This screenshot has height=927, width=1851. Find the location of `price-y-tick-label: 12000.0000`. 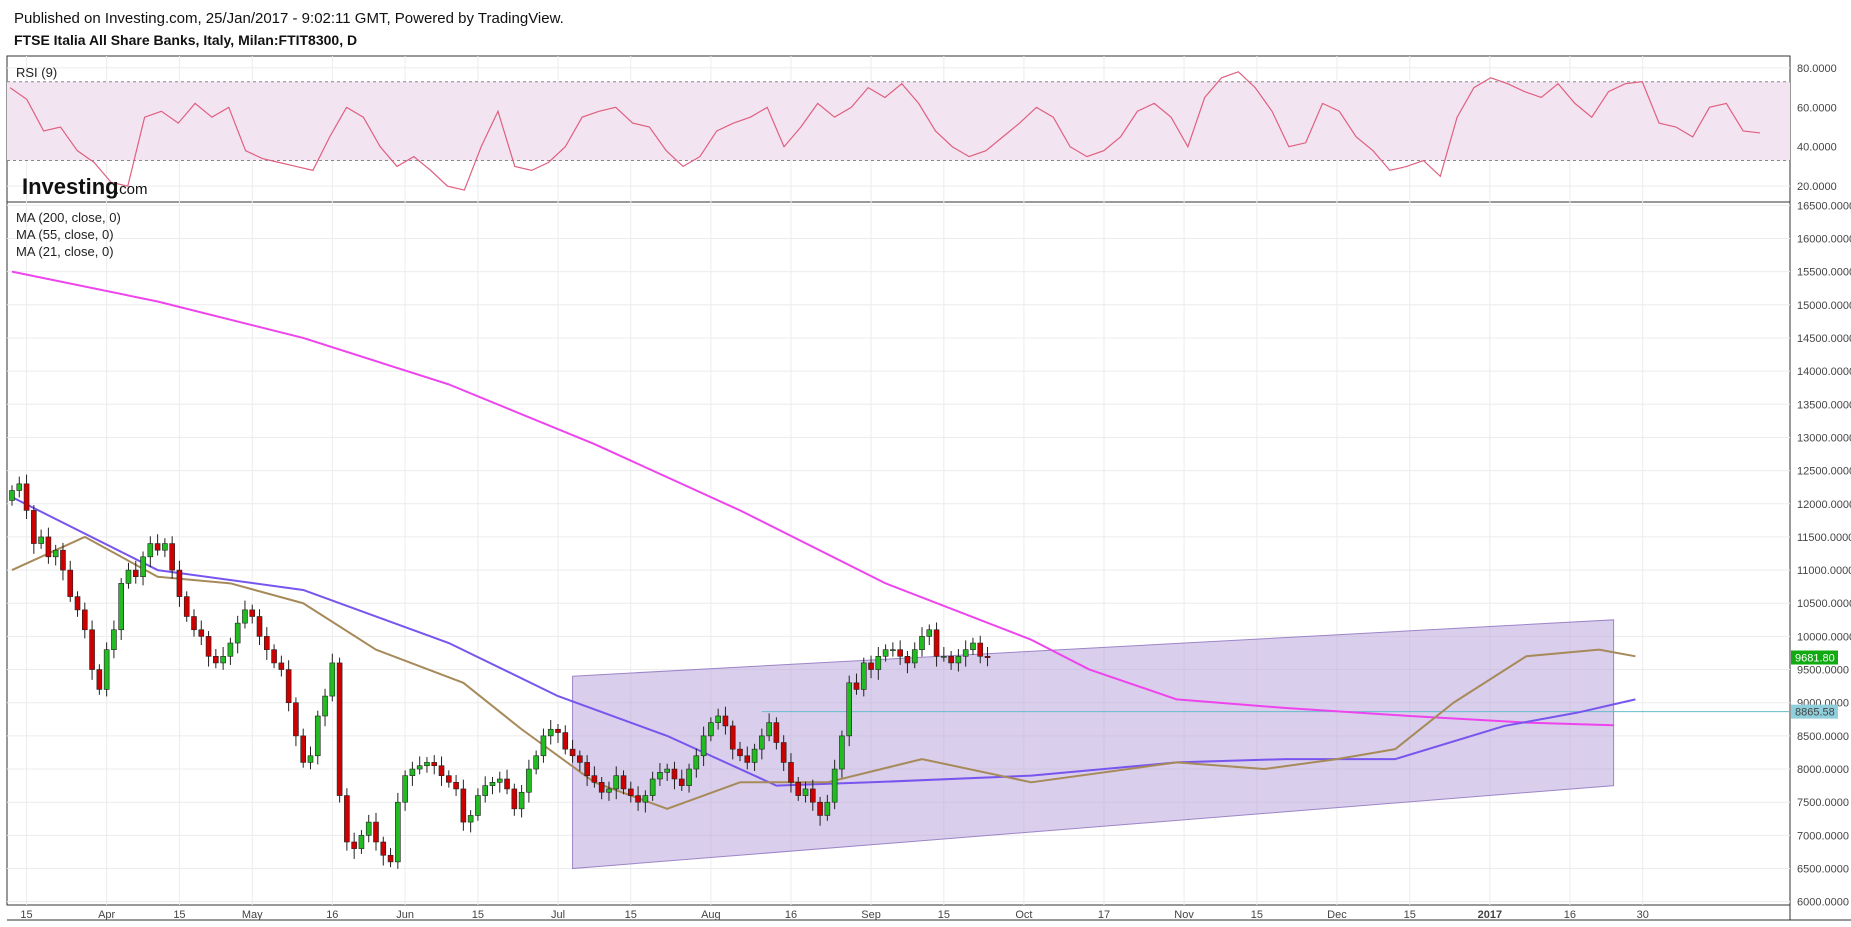

price-y-tick-label: 12000.0000 is located at coordinates (1824, 505).